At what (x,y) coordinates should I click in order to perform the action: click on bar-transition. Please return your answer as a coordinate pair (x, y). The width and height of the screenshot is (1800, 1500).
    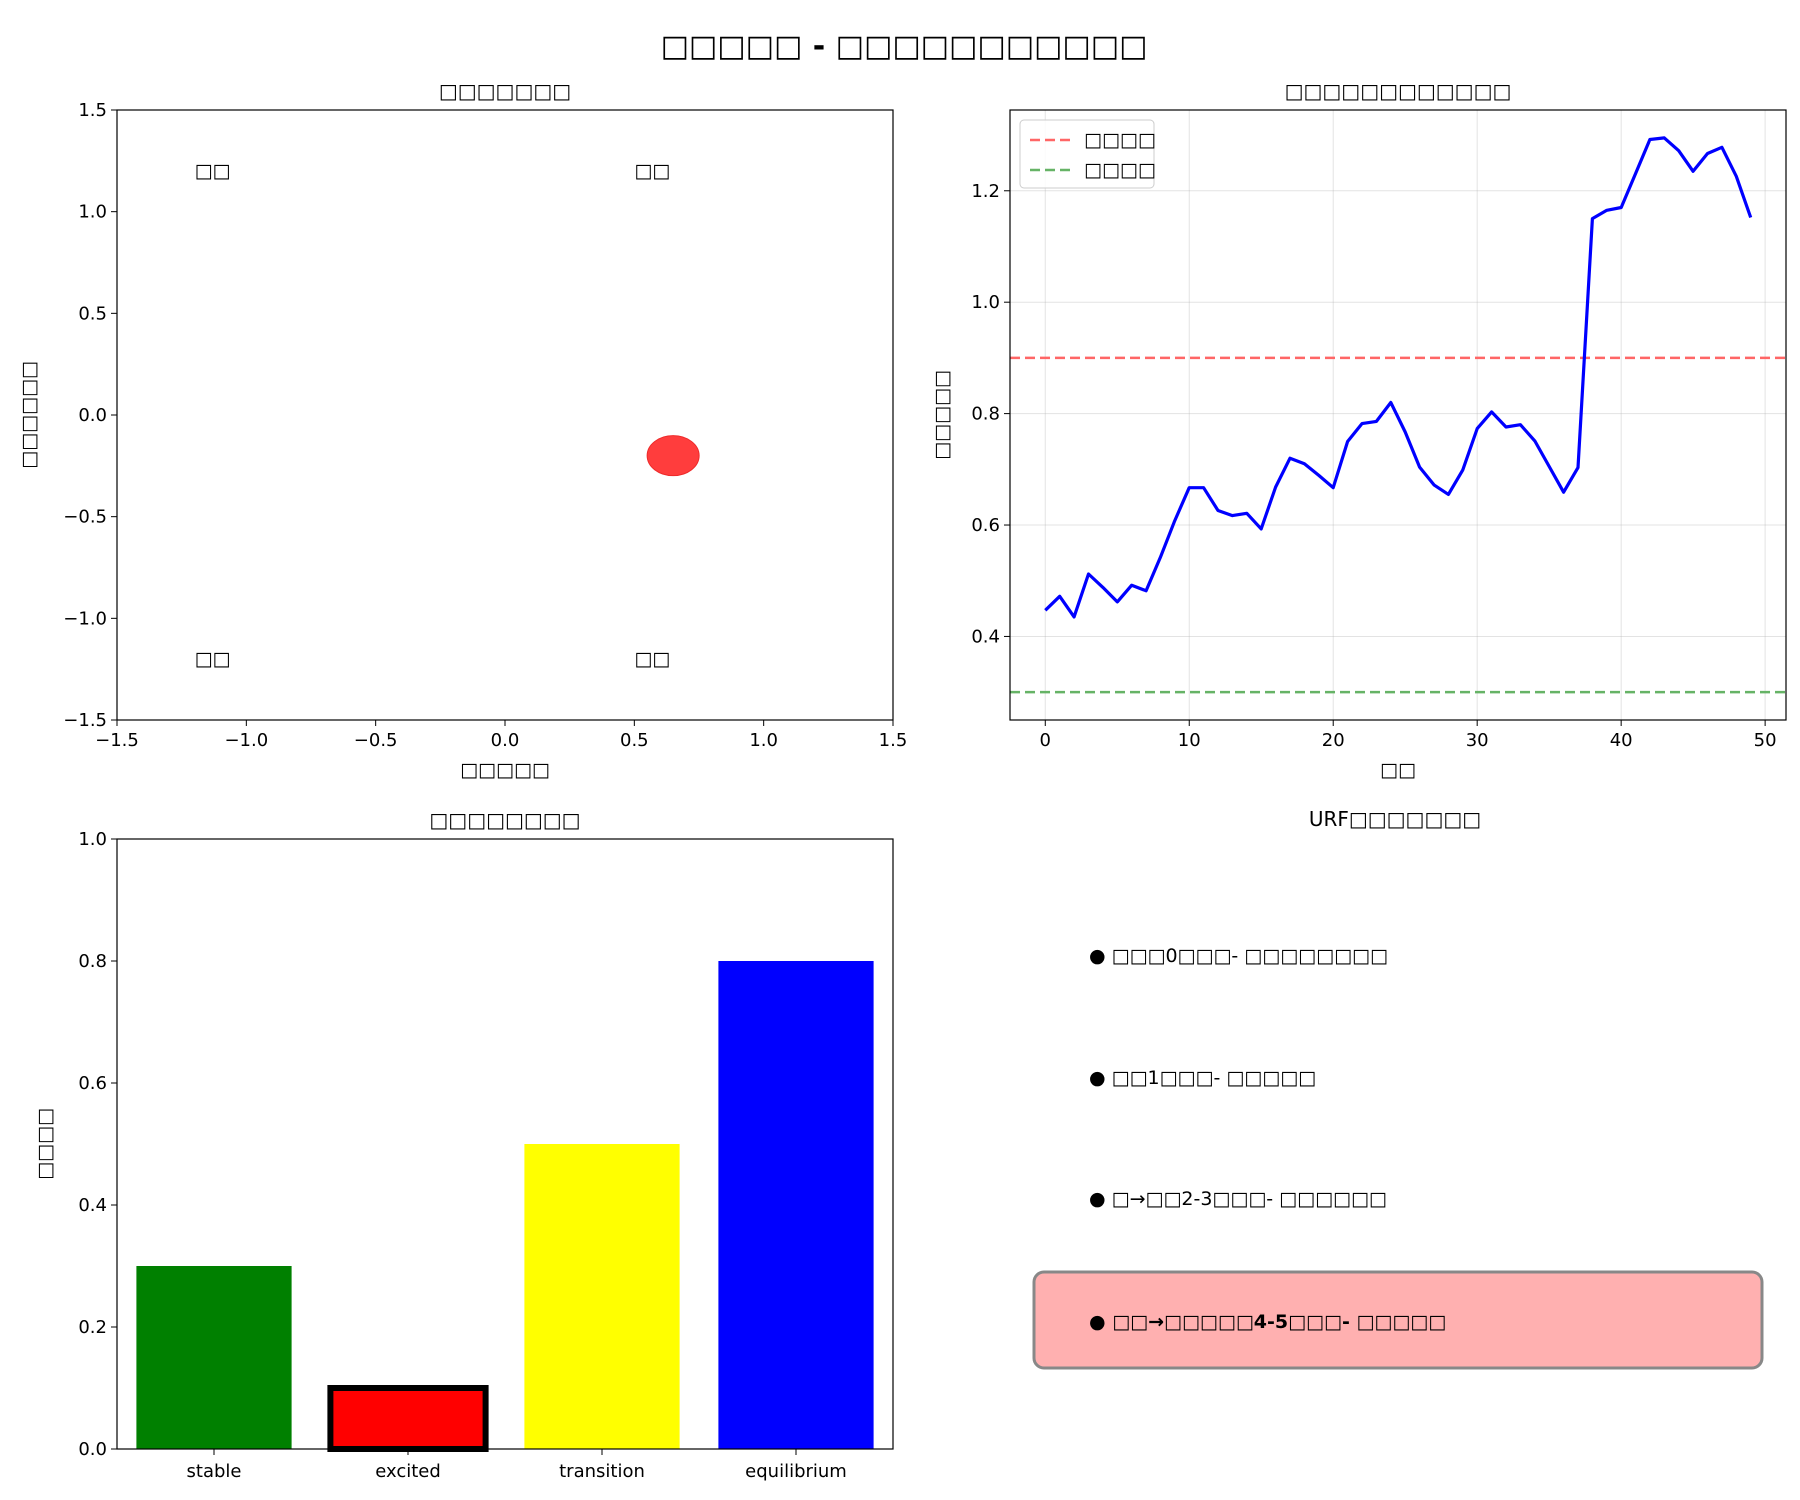
    Looking at the image, I should click on (602, 1296).